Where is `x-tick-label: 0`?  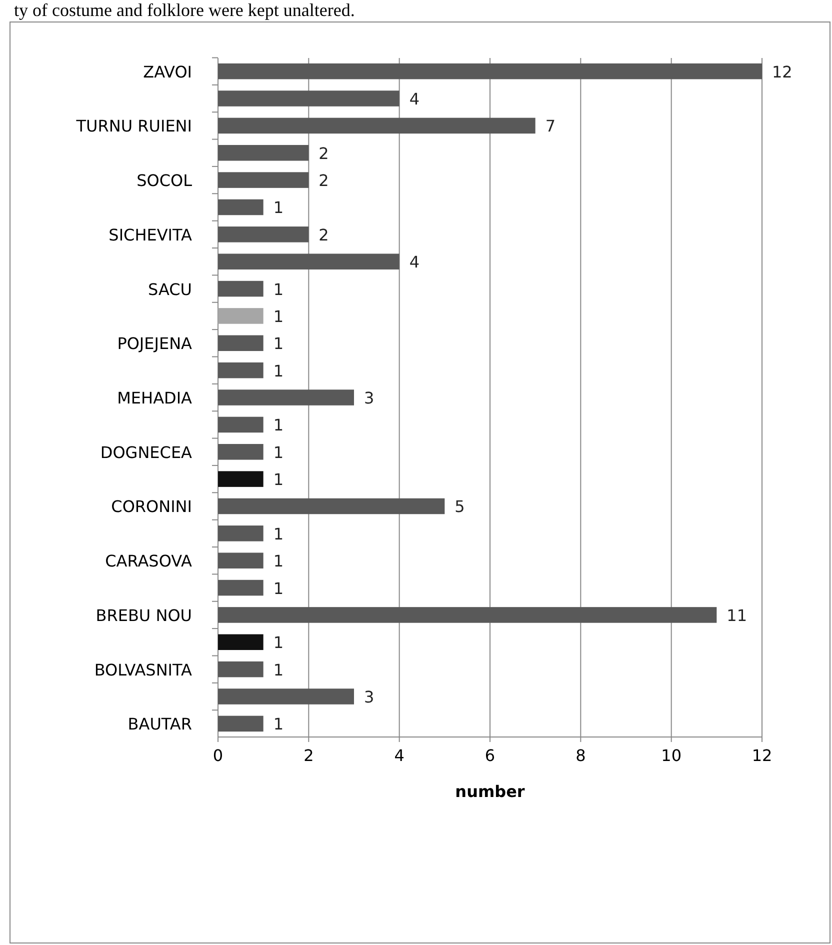
x-tick-label: 0 is located at coordinates (218, 755).